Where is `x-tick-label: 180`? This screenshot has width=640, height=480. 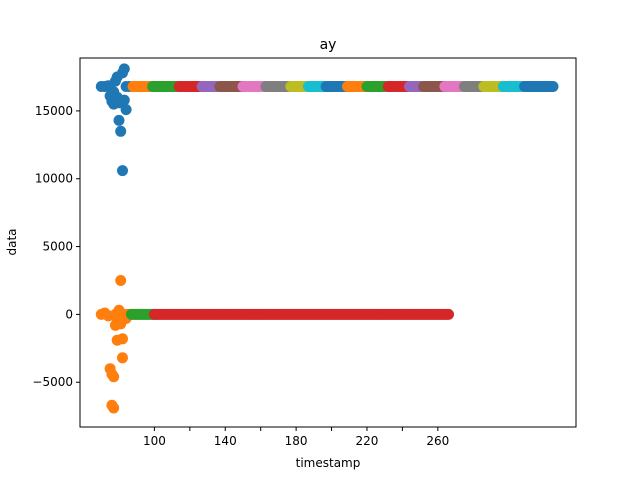 x-tick-label: 180 is located at coordinates (296, 441).